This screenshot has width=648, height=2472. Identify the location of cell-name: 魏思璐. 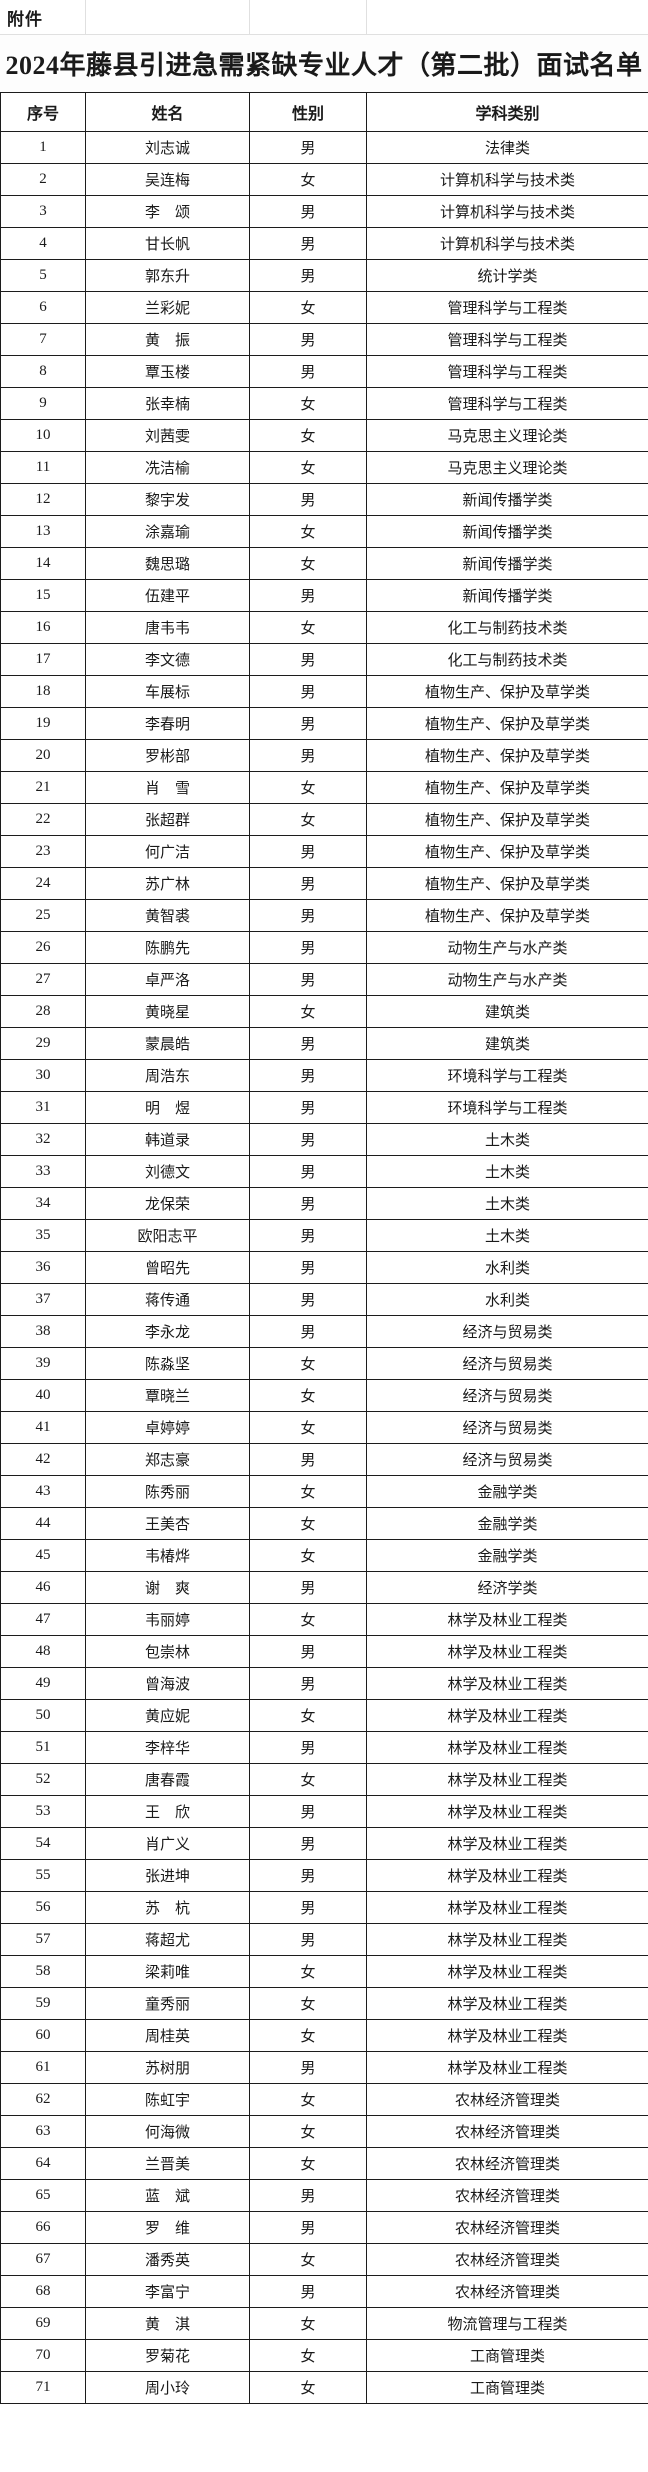
(167, 563).